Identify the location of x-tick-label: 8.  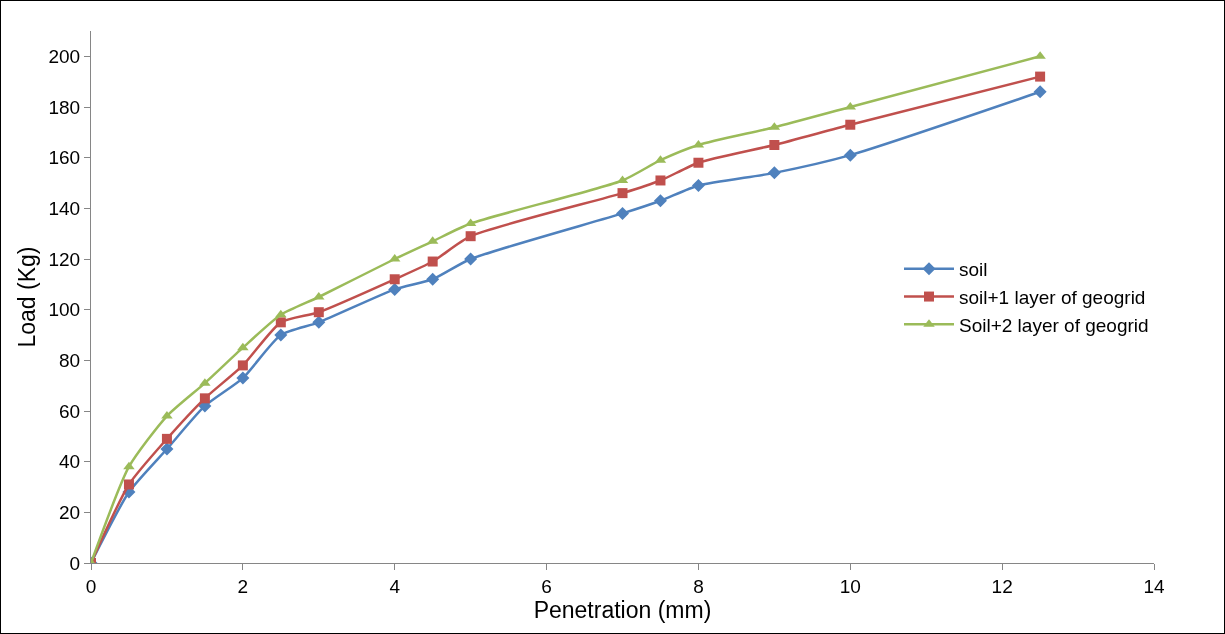
(698, 586).